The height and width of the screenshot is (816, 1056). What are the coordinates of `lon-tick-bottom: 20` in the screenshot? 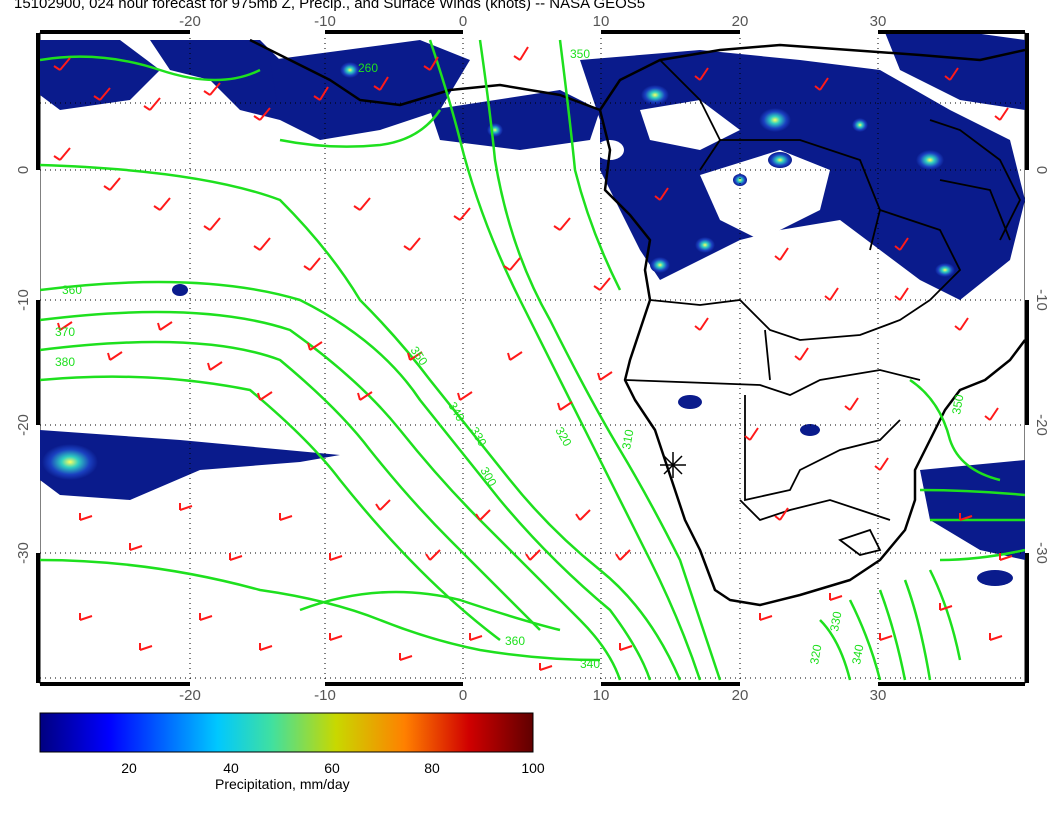 It's located at (740, 693).